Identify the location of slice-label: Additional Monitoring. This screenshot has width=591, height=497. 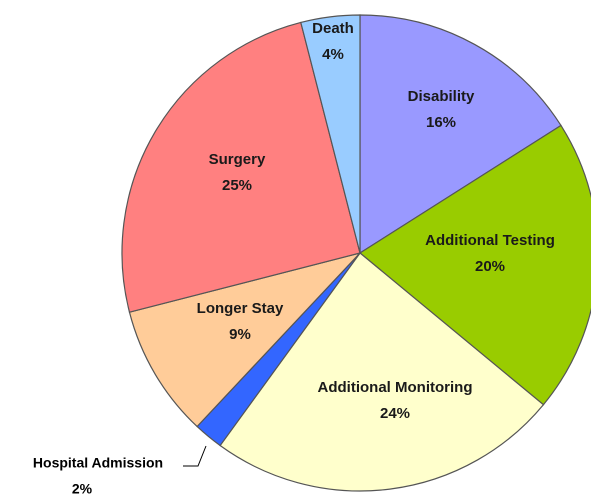
(395, 387).